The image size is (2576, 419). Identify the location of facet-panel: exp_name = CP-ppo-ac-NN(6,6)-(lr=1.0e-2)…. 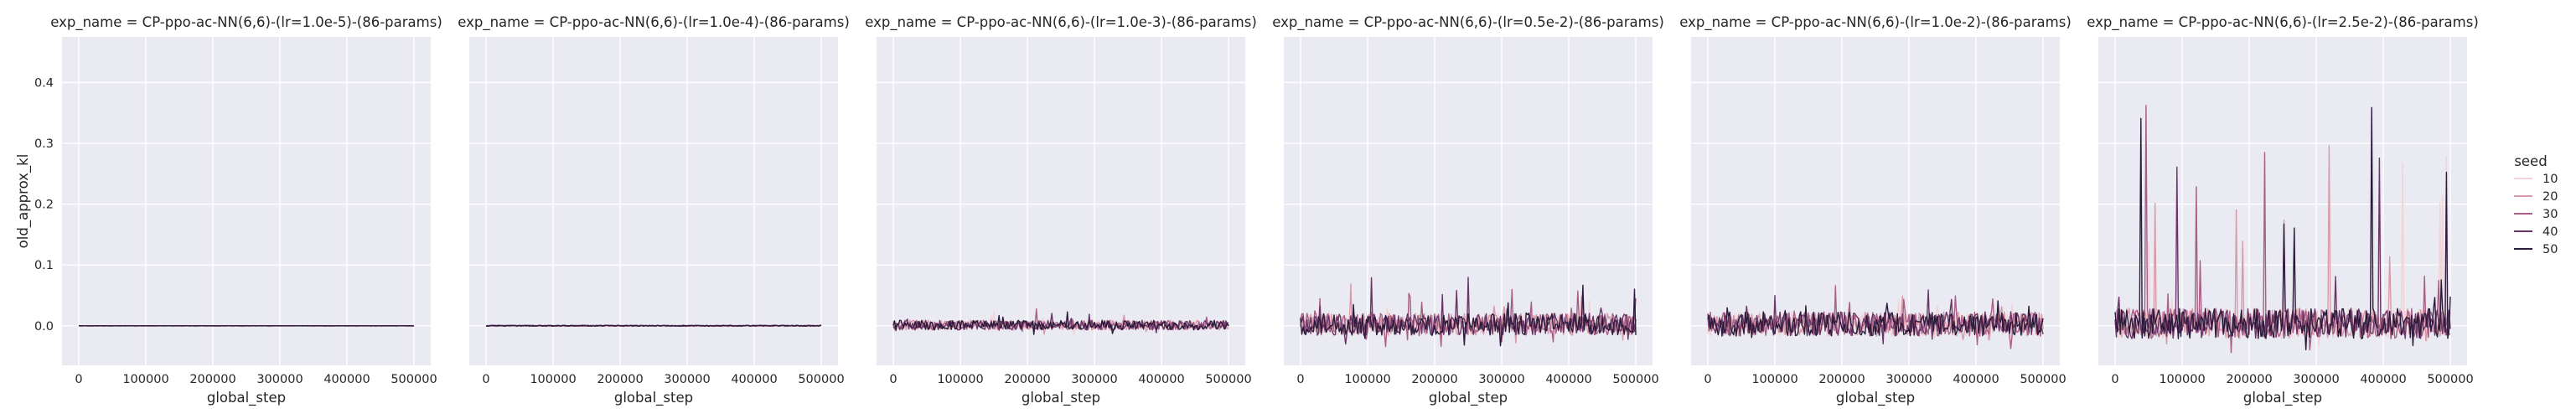
(1875, 210).